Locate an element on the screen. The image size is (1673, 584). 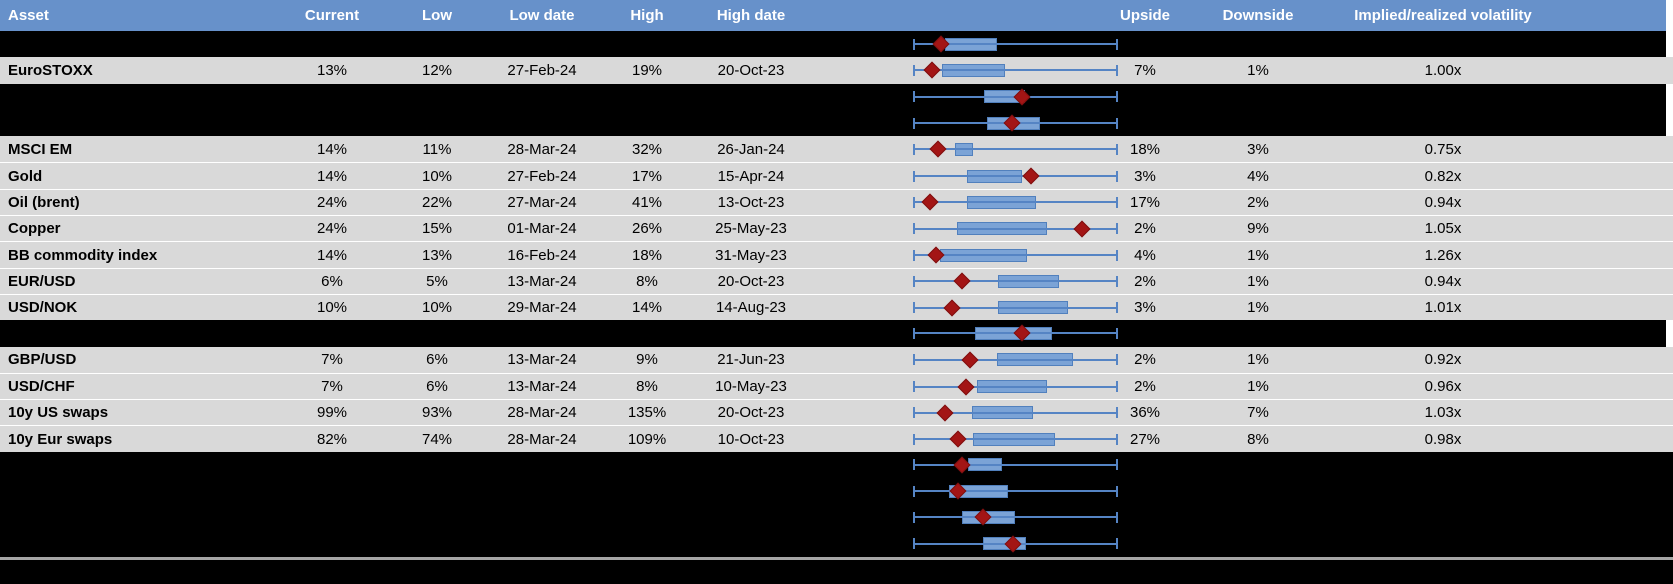
cell-downside: 7% is located at coordinates (1258, 413).